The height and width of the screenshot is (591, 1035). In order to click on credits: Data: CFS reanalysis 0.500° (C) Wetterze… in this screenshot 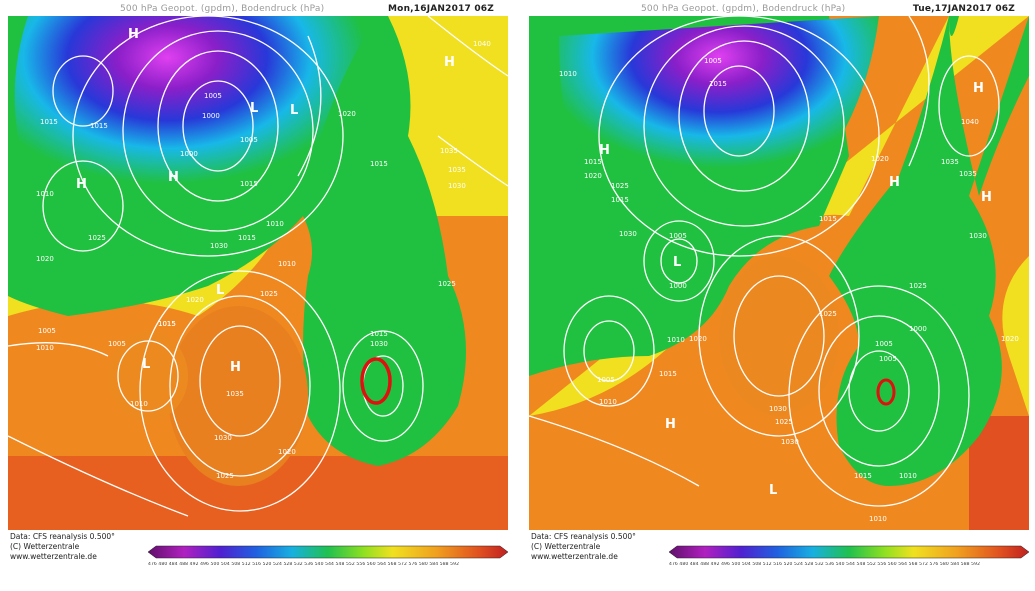, I will do `click(583, 547)`.